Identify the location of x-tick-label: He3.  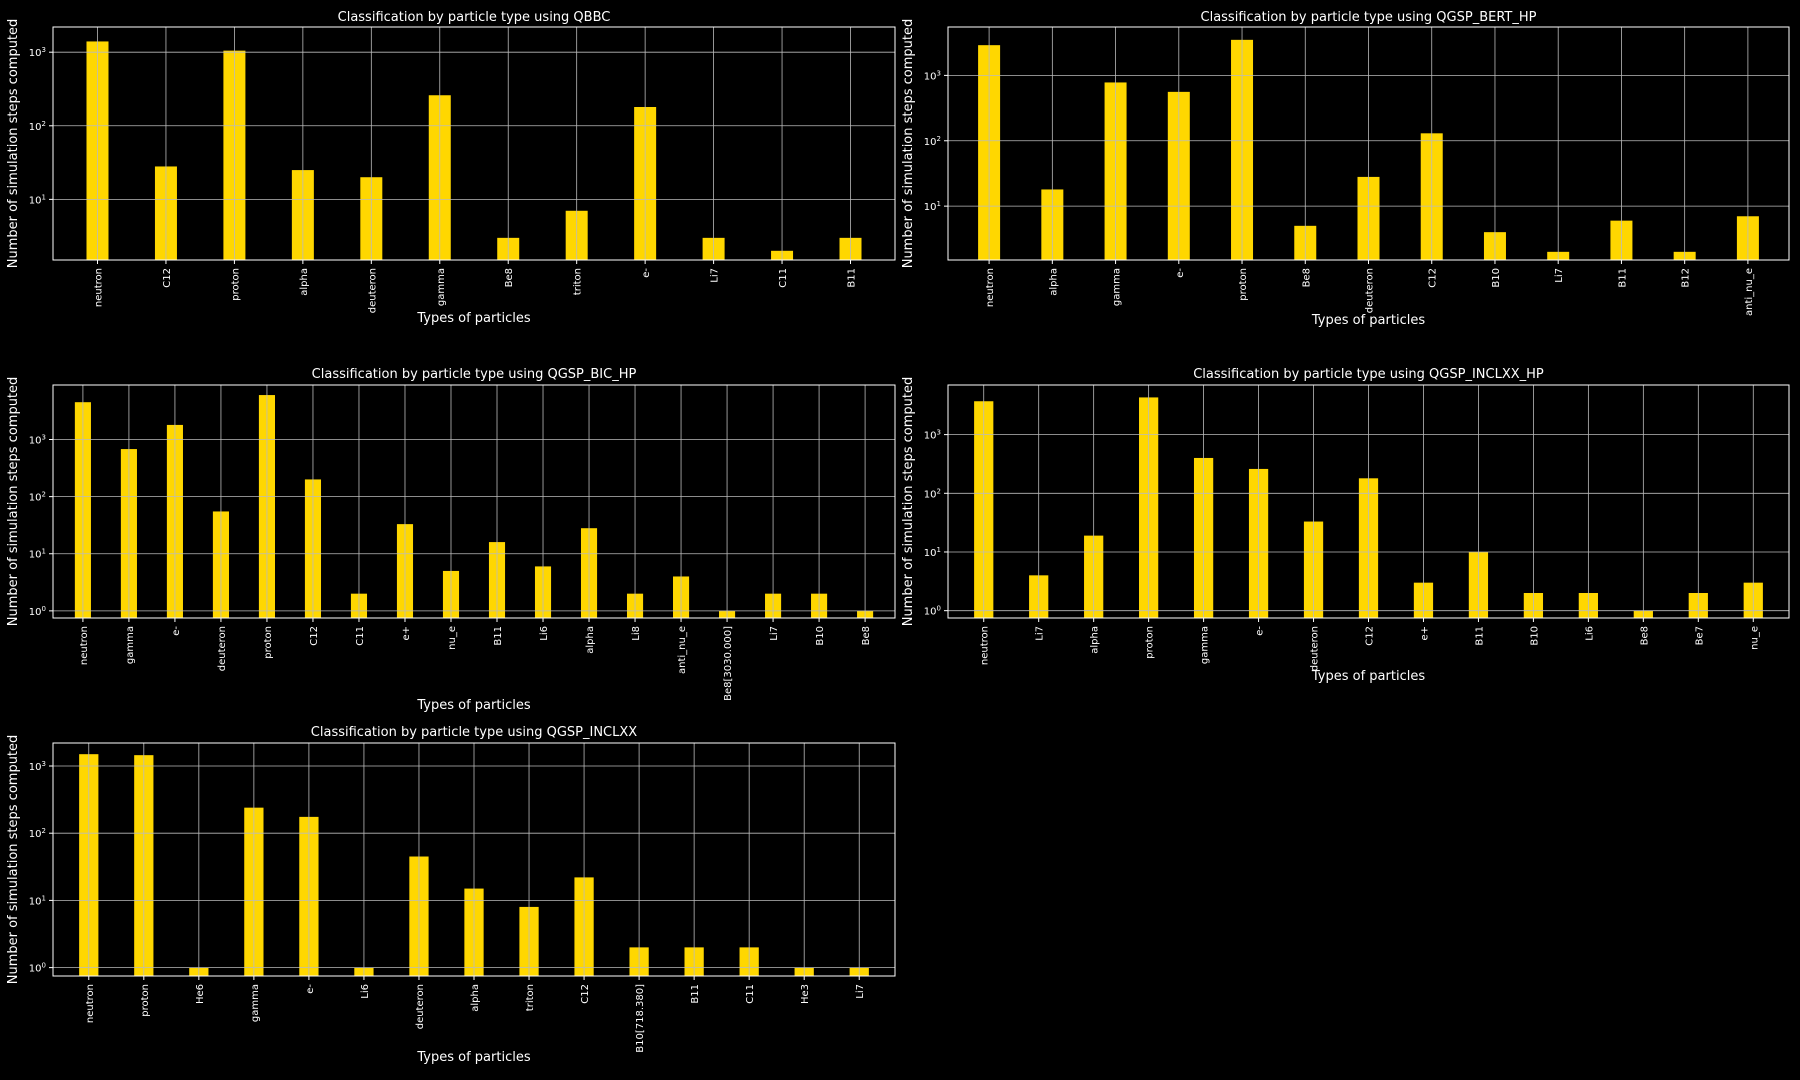
(805, 994).